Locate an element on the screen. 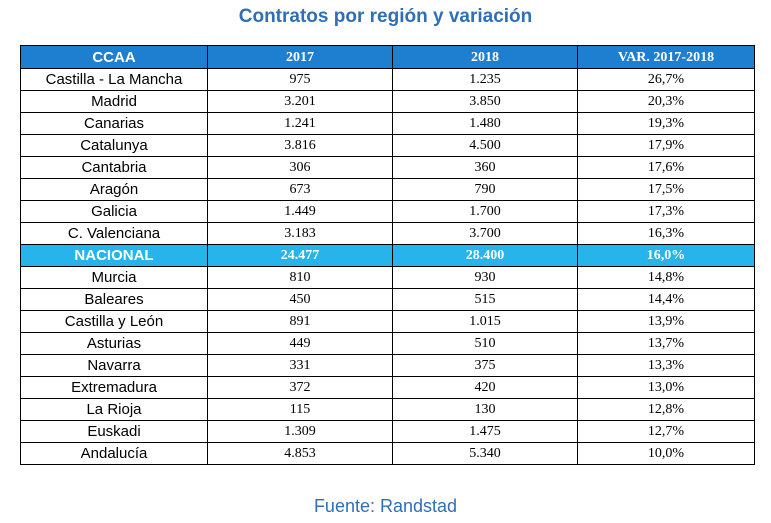 This screenshot has height=523, width=771. cell-2017: 449 is located at coordinates (300, 343).